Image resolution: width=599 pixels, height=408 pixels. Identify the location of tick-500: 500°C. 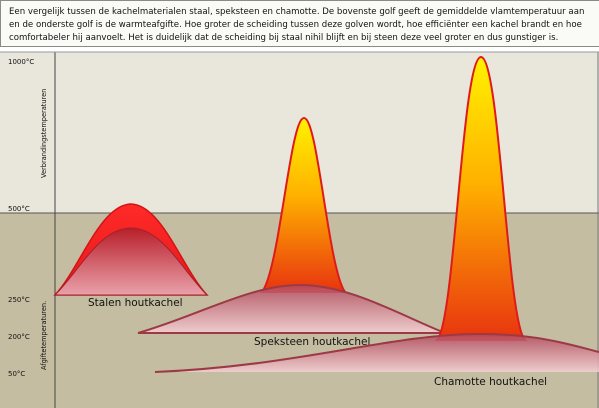
(19, 209).